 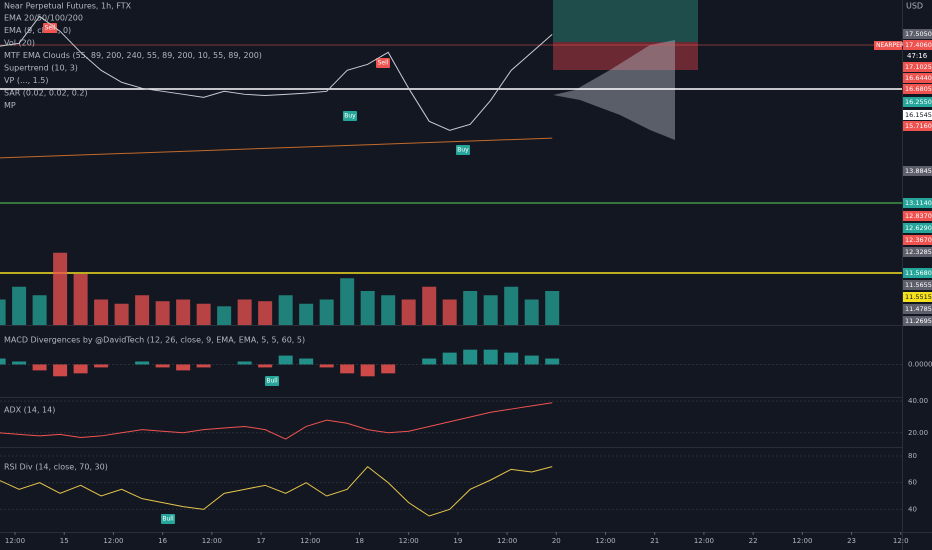 I want to click on price-label: 15.7160, so click(x=918, y=126).